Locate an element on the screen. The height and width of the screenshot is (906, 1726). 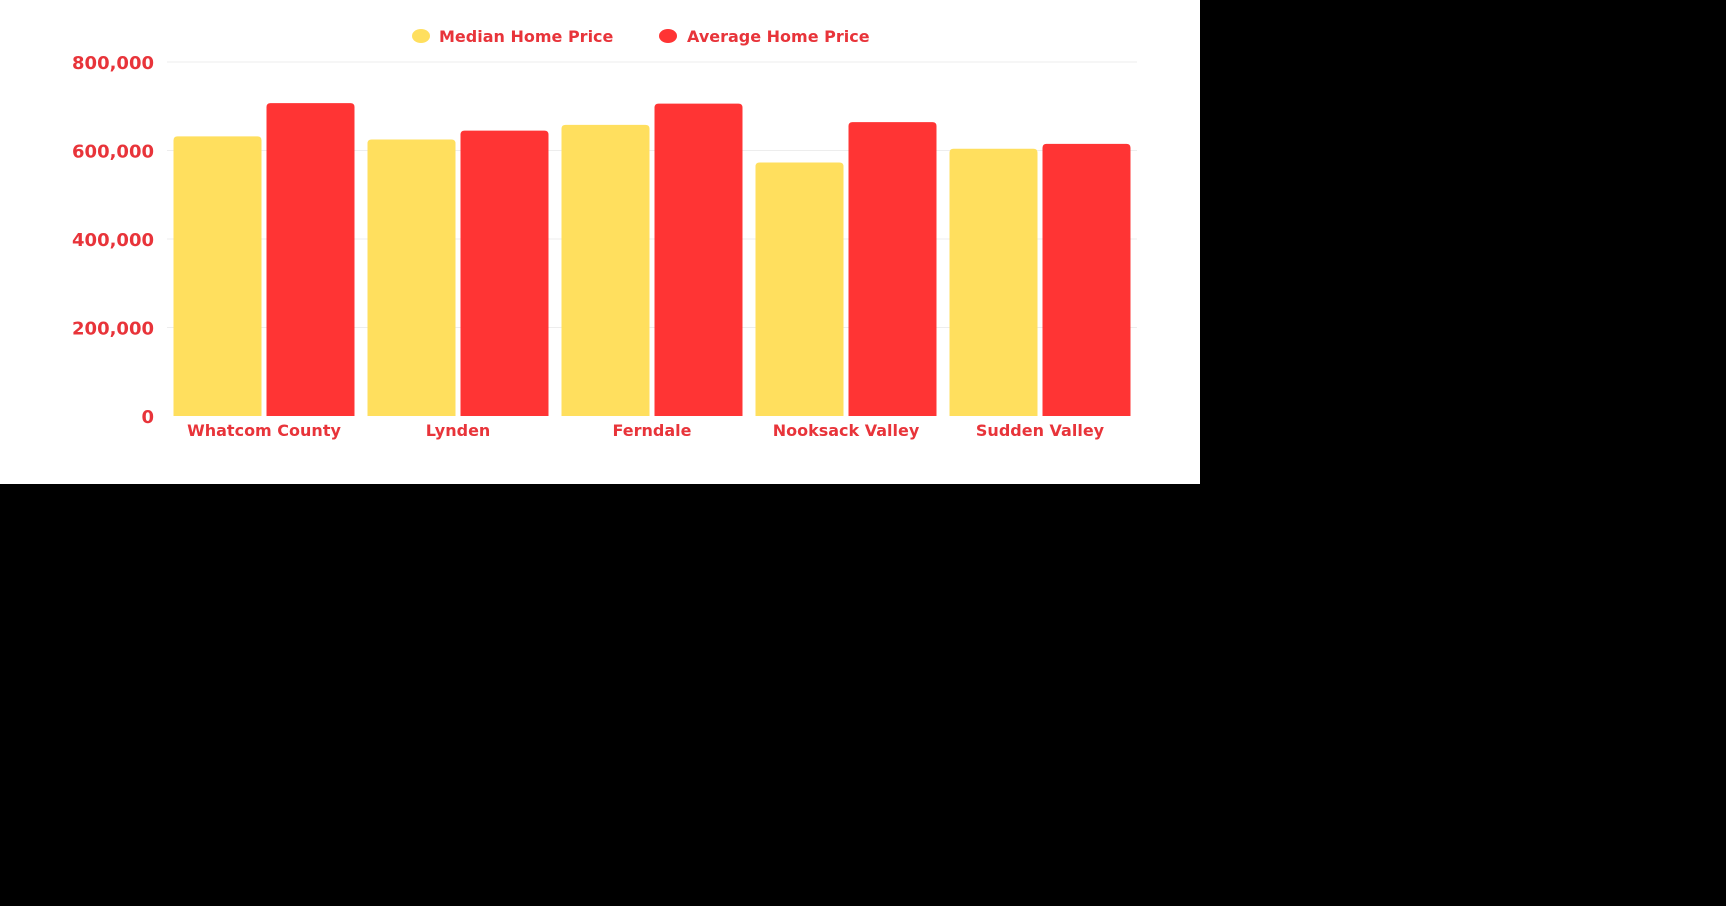
legend-item-median: Median Home Price is located at coordinates (513, 36).